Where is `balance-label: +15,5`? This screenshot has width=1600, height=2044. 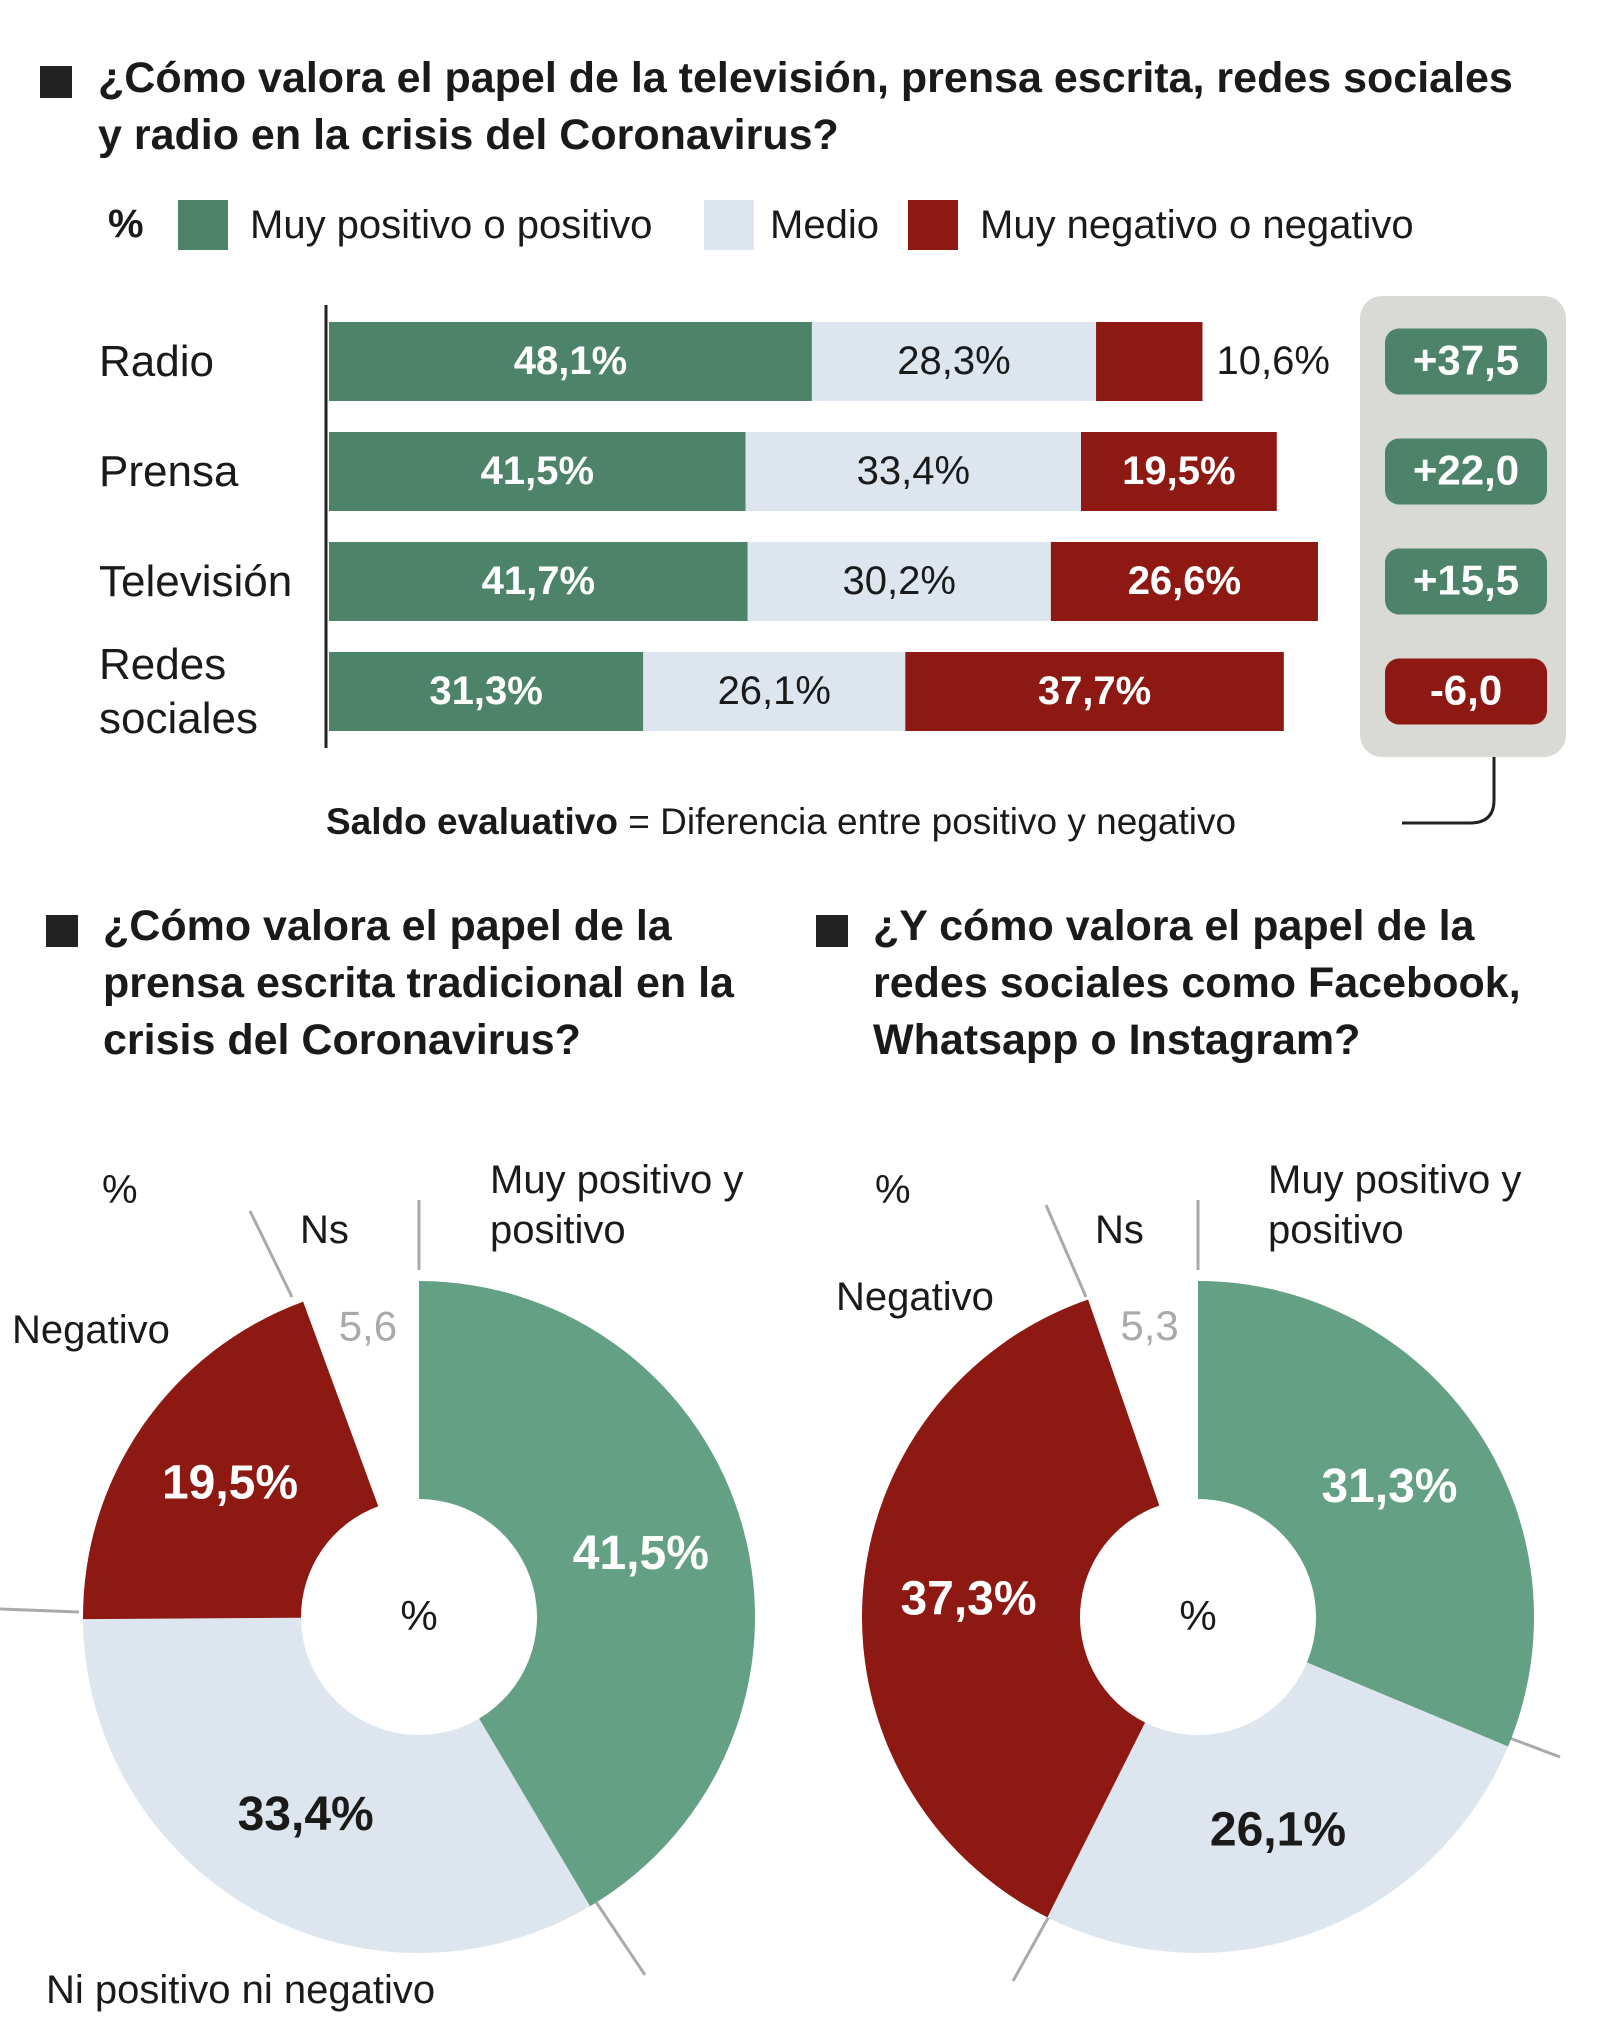 balance-label: +15,5 is located at coordinates (1466, 580).